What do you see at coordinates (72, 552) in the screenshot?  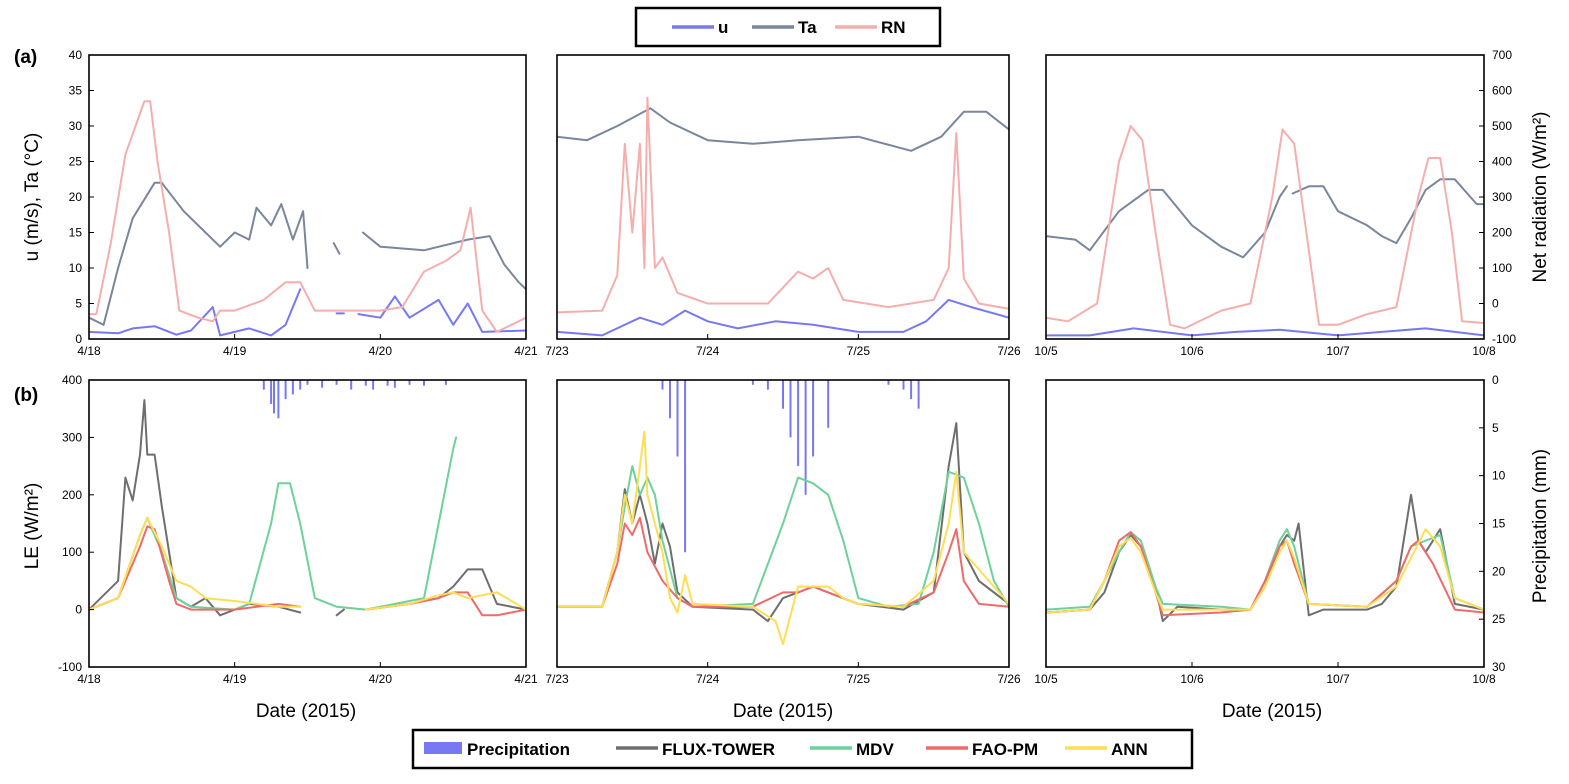 I see `y-tick-label-b1-2: 100` at bounding box center [72, 552].